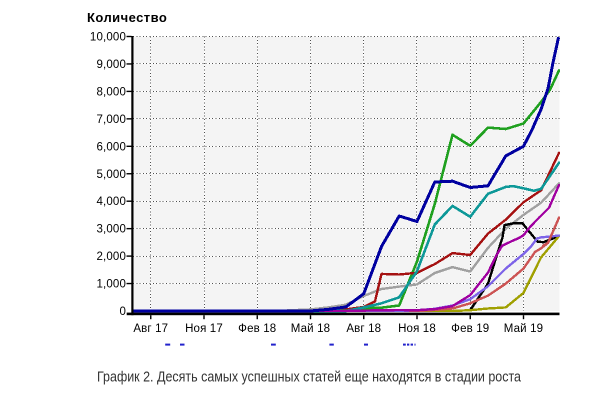  I want to click on svg-text: 7,000, so click(111, 120).